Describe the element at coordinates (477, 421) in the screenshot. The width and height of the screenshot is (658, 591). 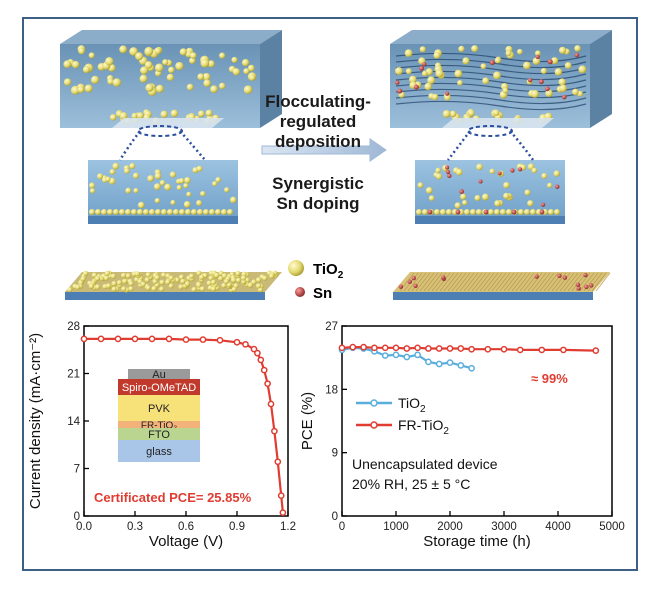
I see `plot-frame` at that location.